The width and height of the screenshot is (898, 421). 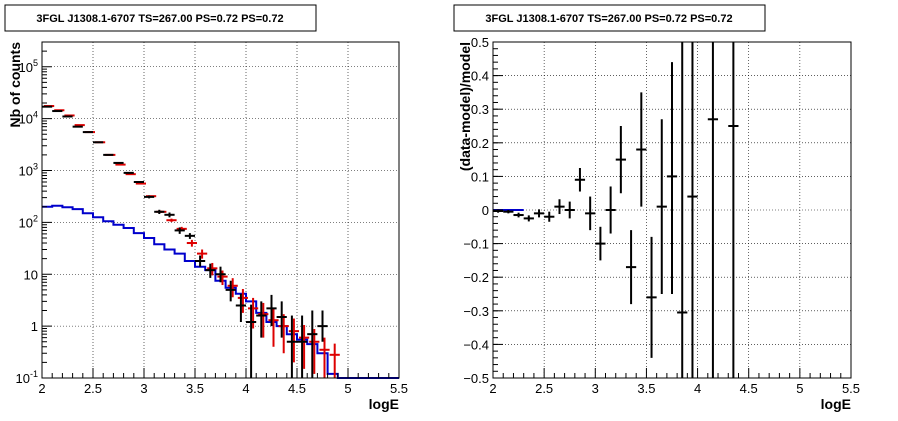 I want to click on right-y-tick-label: 0.1, so click(x=480, y=176).